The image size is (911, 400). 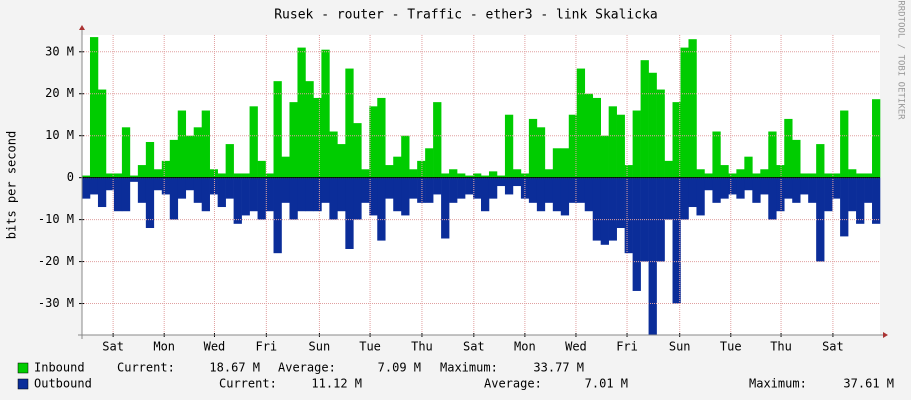 What do you see at coordinates (59, 135) in the screenshot?
I see `y-tick-label: 10 M` at bounding box center [59, 135].